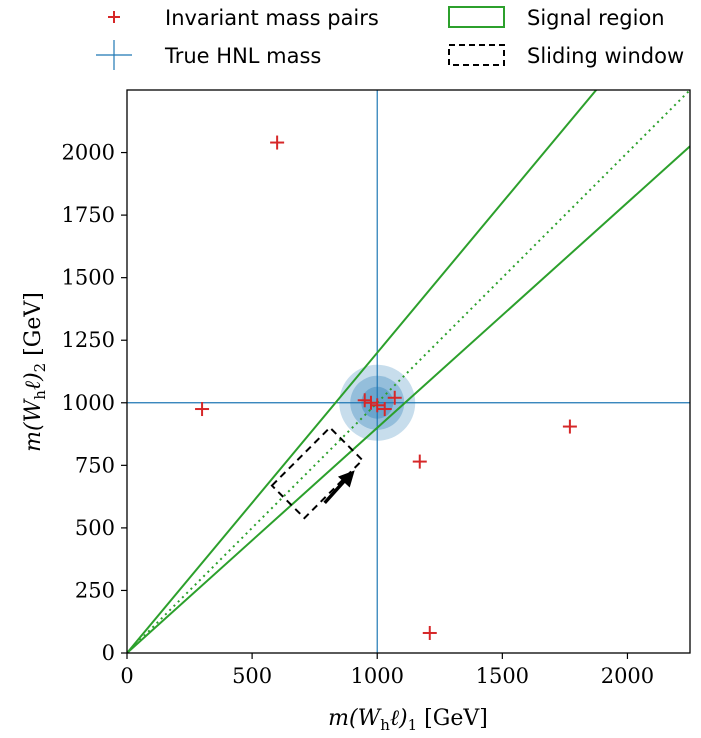  I want to click on x-tick-label-4: 2000, so click(627, 676).